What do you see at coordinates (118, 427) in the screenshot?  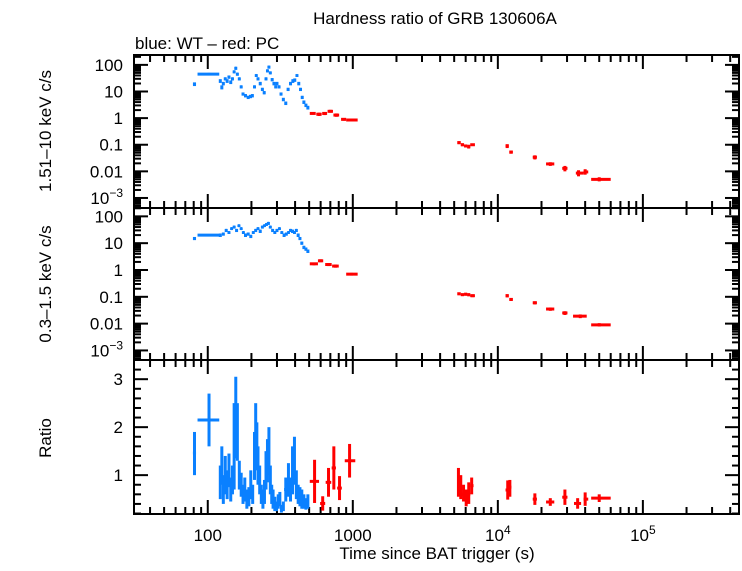 I see `y-tick-label: 2` at bounding box center [118, 427].